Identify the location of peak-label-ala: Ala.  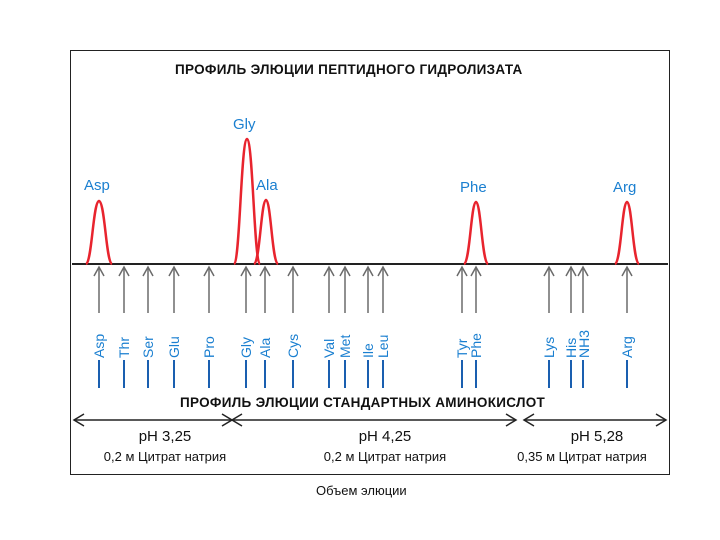
(267, 185).